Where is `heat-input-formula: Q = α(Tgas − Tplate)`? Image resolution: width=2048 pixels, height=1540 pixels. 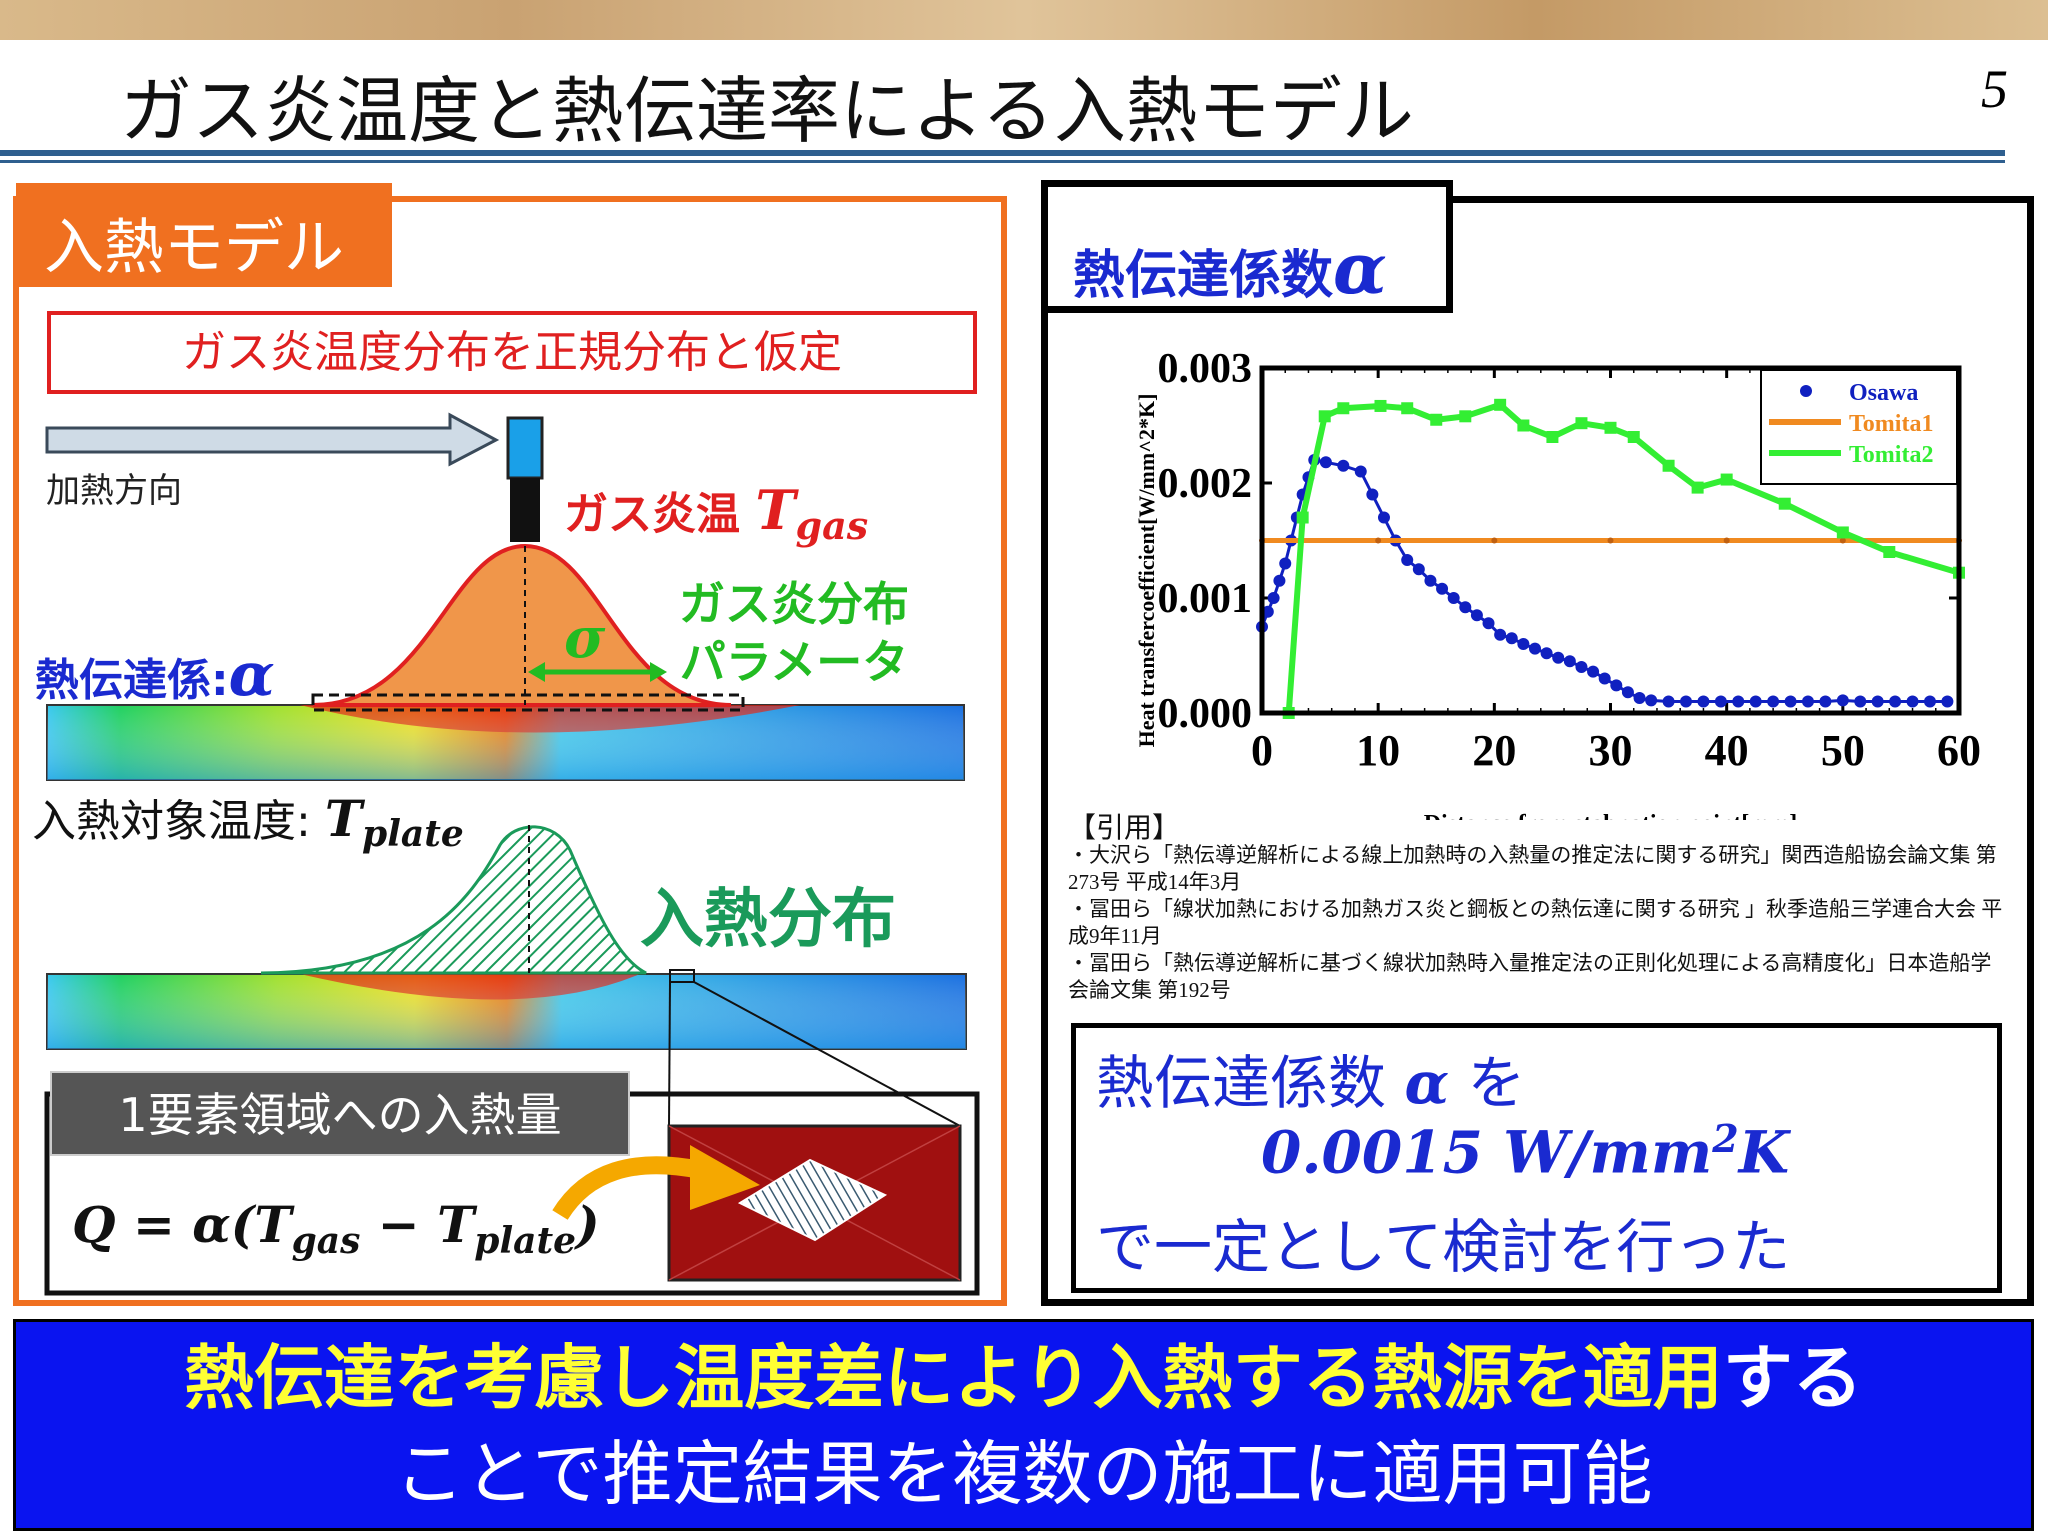
heat-input-formula: Q = α(Tgas − Tplate) is located at coordinates (336, 1228).